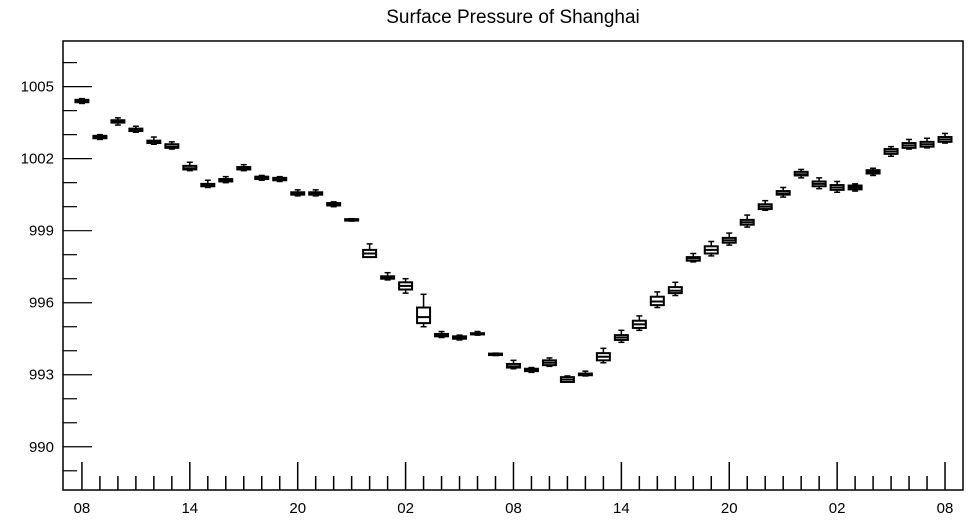 This screenshot has width=968, height=520. Describe the element at coordinates (514, 489) in the screenshot. I see `x-axis: 08 14 20 02 08 14 20 02 08` at that location.